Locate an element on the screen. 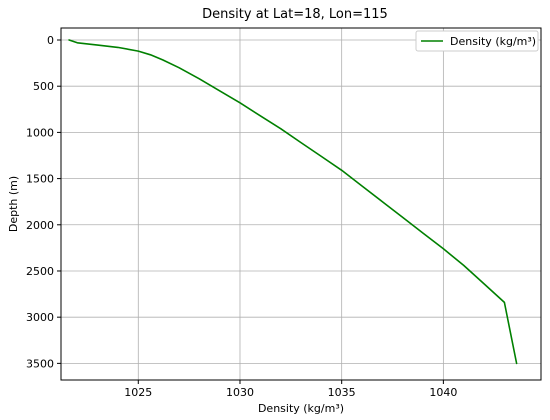 The height and width of the screenshot is (420, 550). y-tick-label: 2000 is located at coordinates (40, 225).